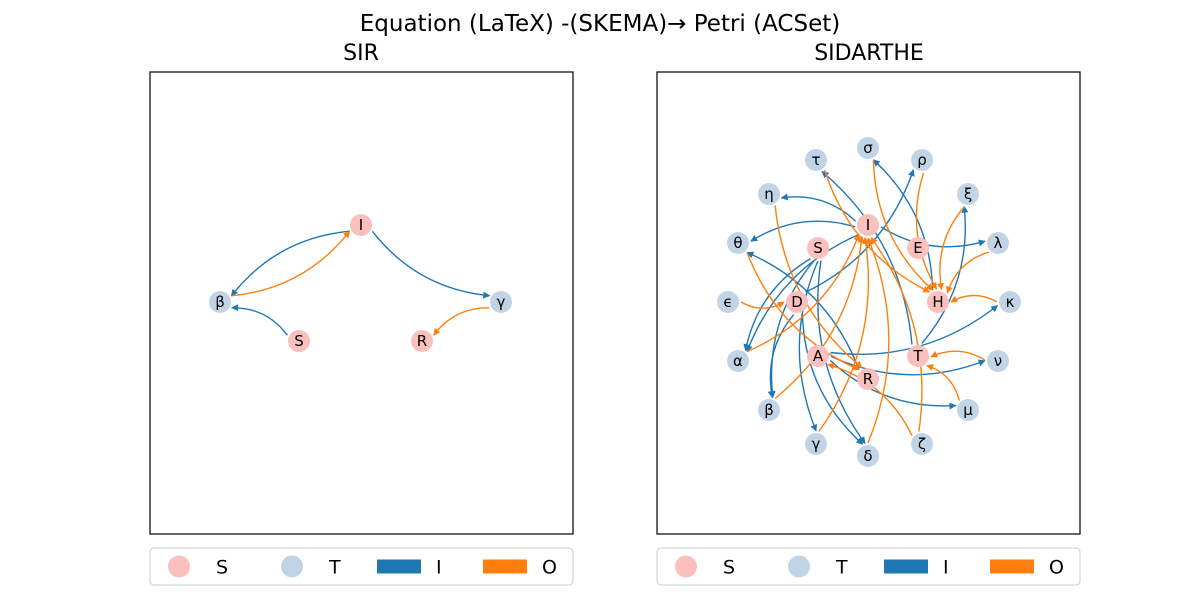 The width and height of the screenshot is (1200, 600). Describe the element at coordinates (600, 24) in the screenshot. I see `figure-title: Equation (LaTeX) -(SKEMA)→ Petri (ACSet)` at that location.